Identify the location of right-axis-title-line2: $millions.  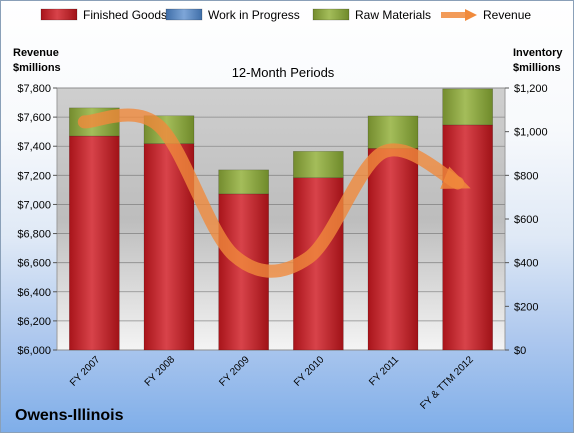
(537, 68).